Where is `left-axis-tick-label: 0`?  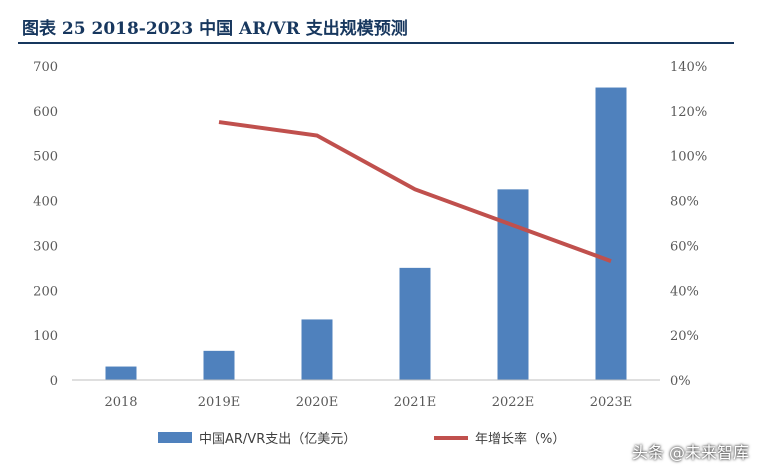 left-axis-tick-label: 0 is located at coordinates (54, 381).